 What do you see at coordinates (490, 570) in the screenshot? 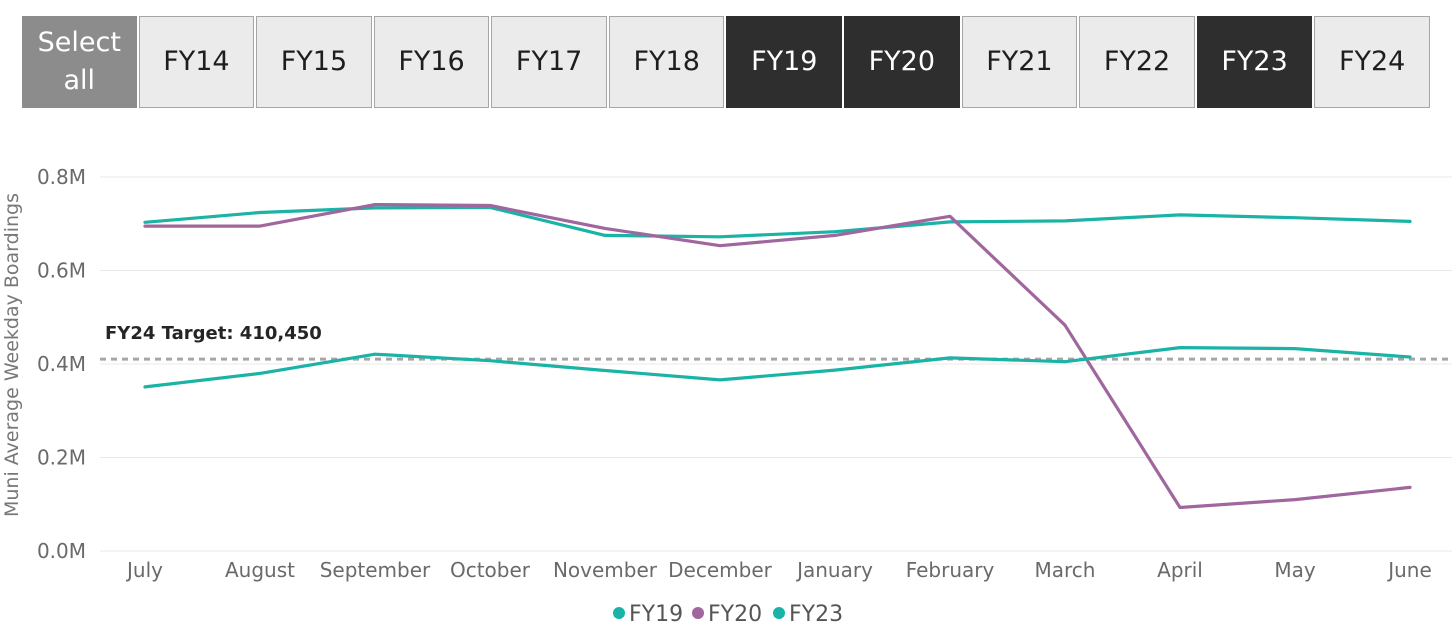
I see `x-tick-label: October` at bounding box center [490, 570].